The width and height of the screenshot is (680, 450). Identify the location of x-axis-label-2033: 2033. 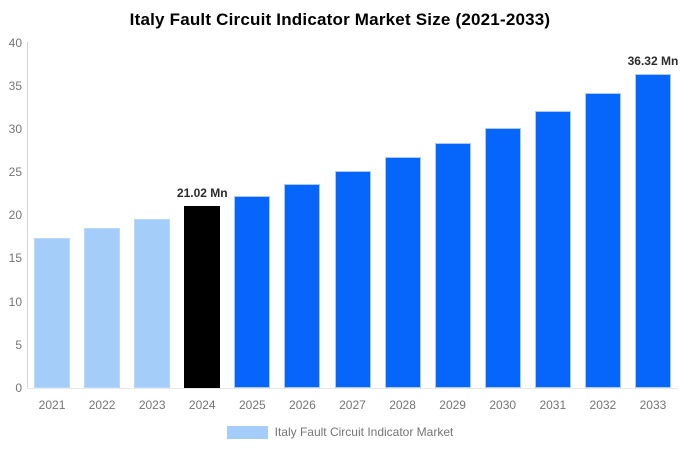
(653, 405).